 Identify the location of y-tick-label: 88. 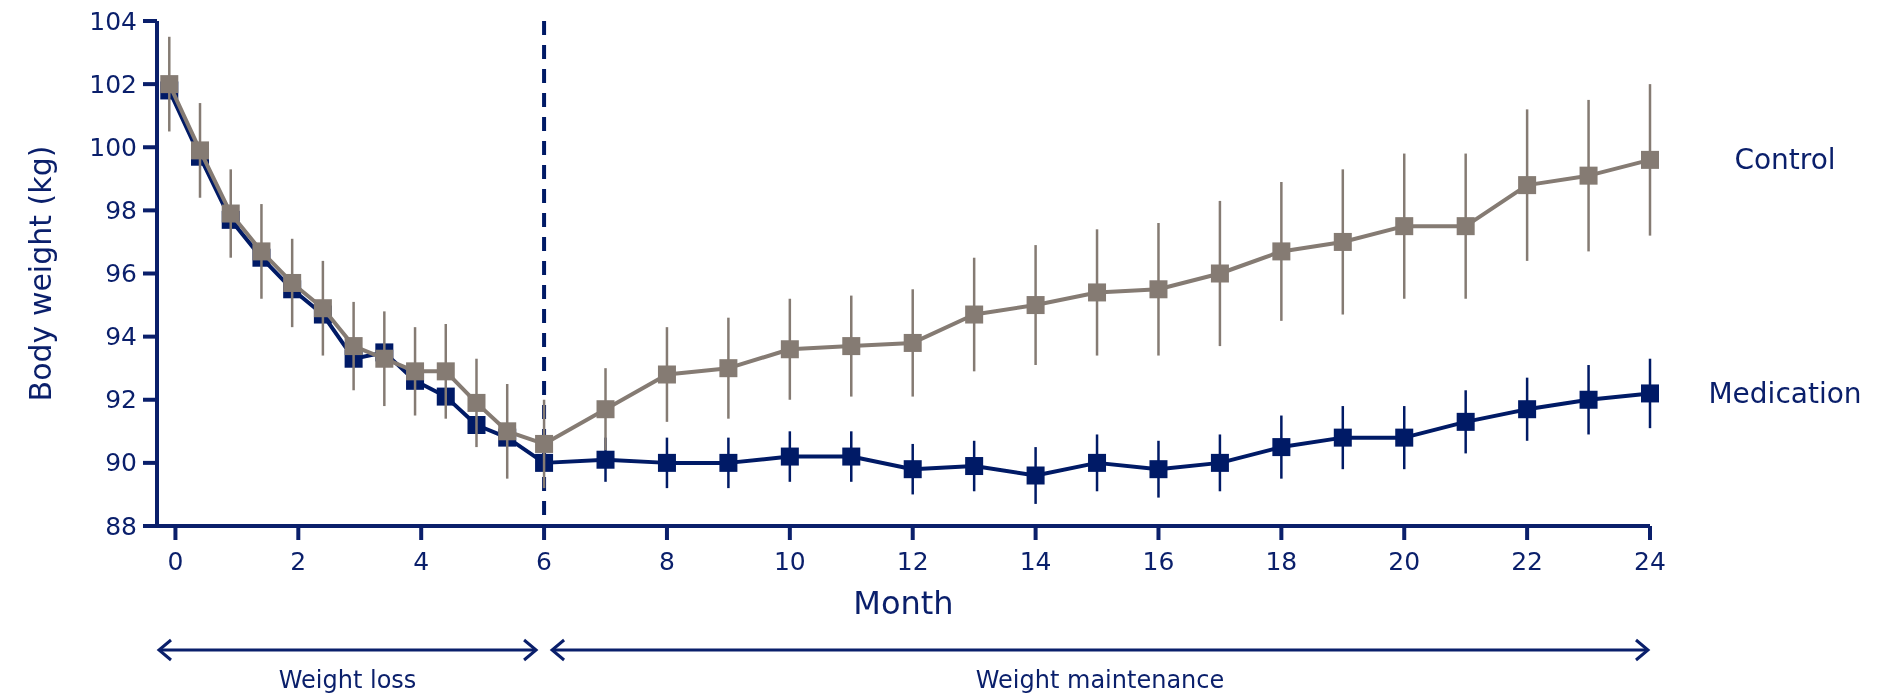
(121, 526).